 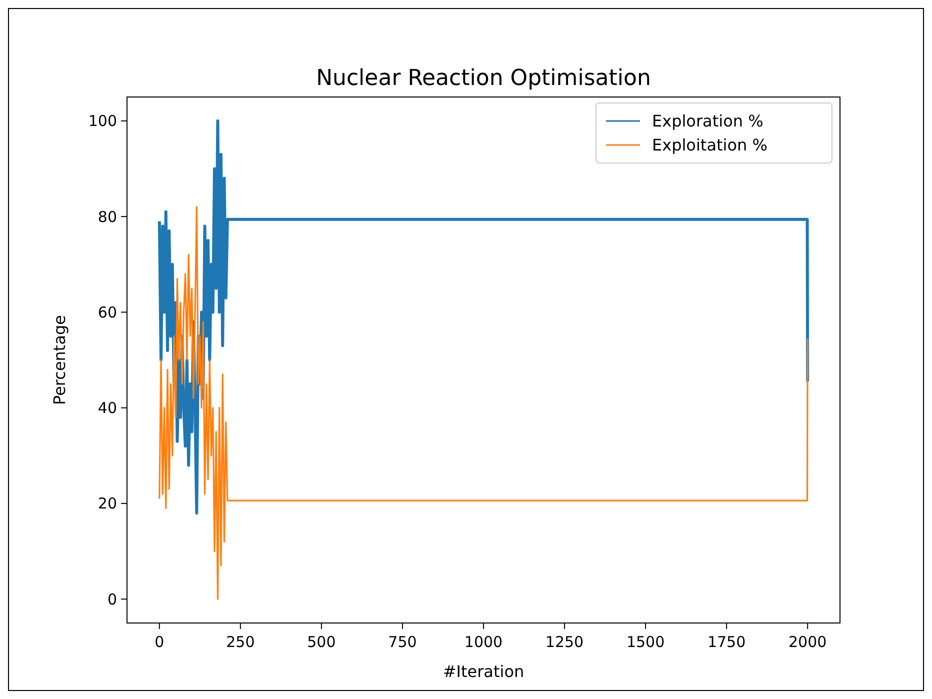 What do you see at coordinates (107, 312) in the screenshot?
I see `y-tick-label: 60` at bounding box center [107, 312].